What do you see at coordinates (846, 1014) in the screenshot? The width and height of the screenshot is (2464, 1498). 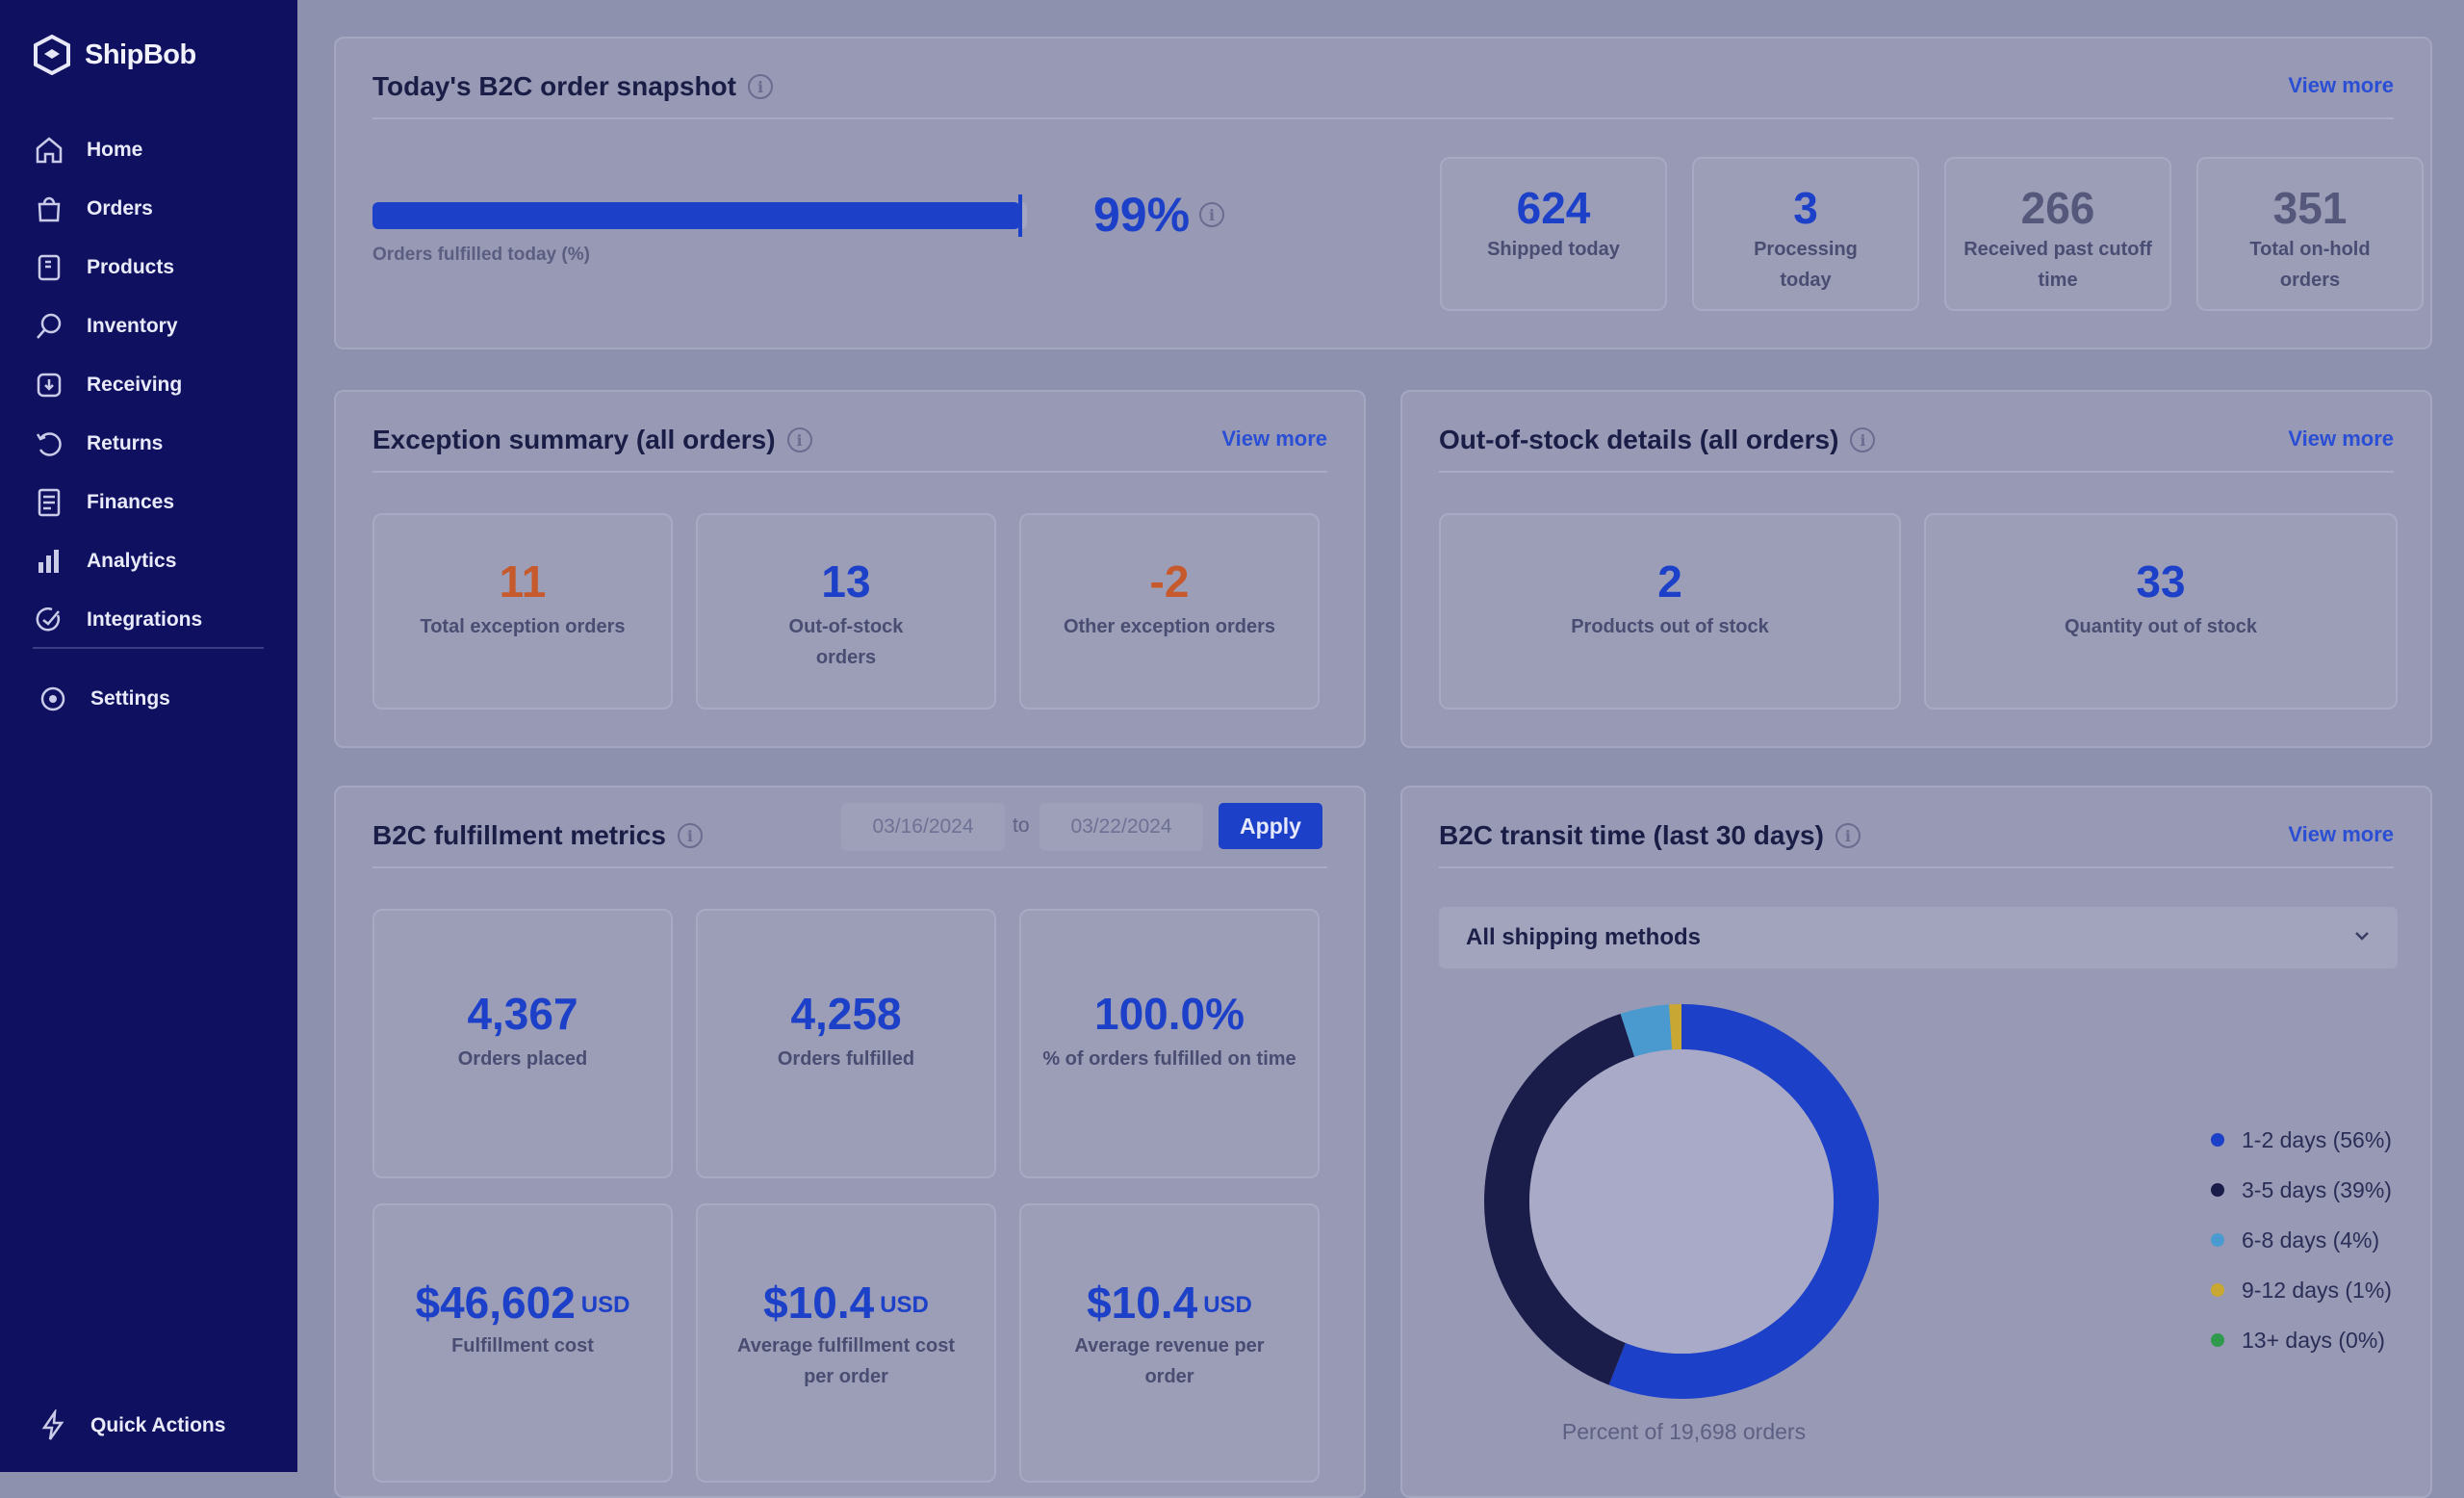 I see `stat-value: 4,258` at bounding box center [846, 1014].